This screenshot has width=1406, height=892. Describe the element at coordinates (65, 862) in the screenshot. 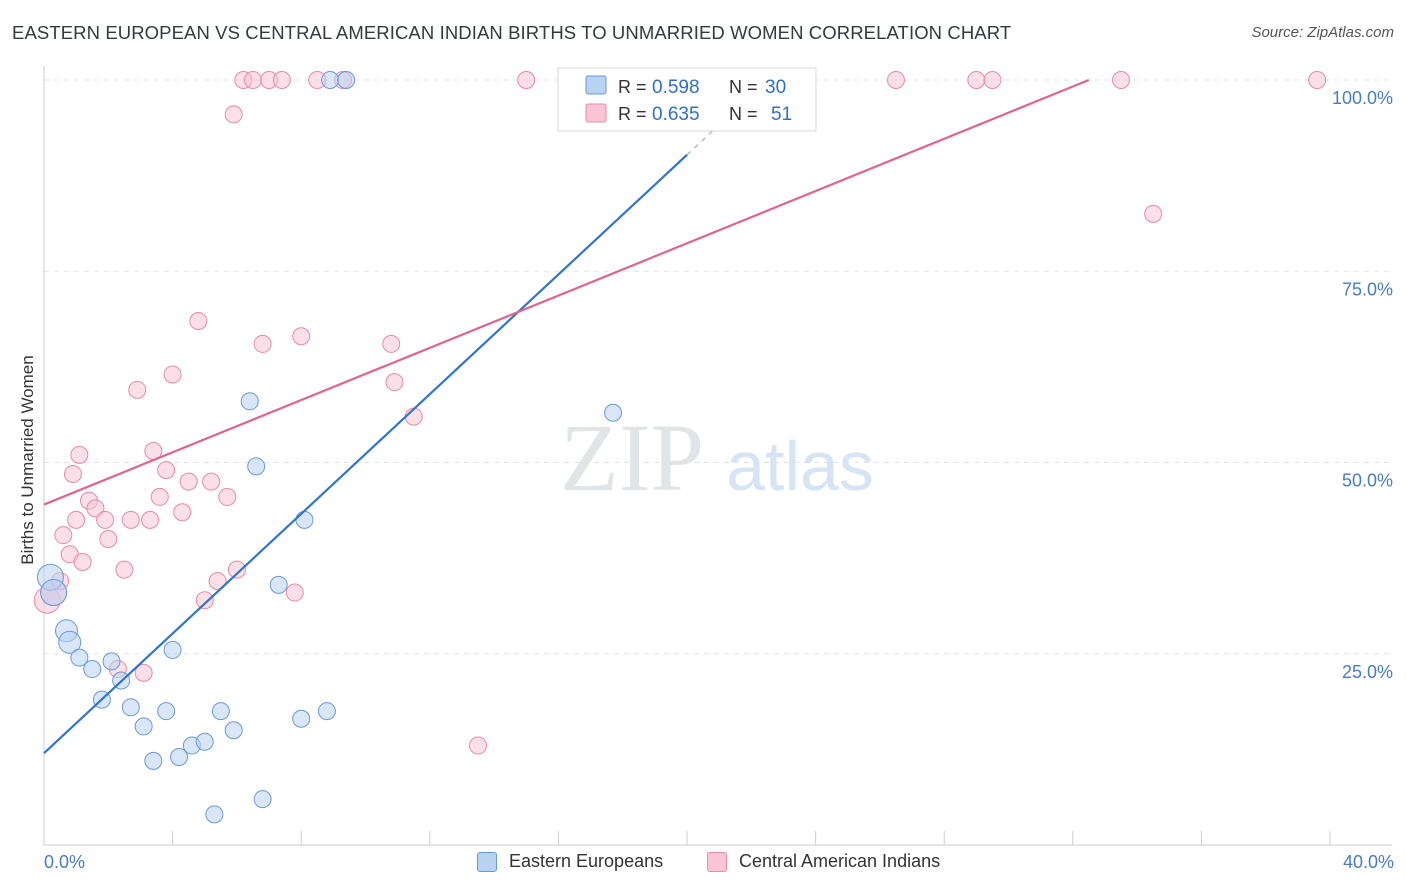

I see `x-tick-label-min: 0.0%` at that location.